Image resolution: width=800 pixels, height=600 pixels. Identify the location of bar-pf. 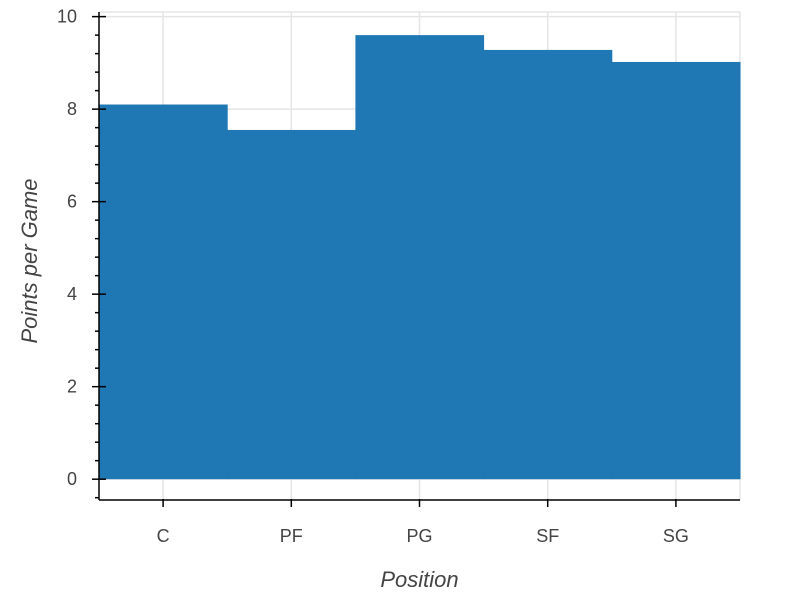
(291, 304).